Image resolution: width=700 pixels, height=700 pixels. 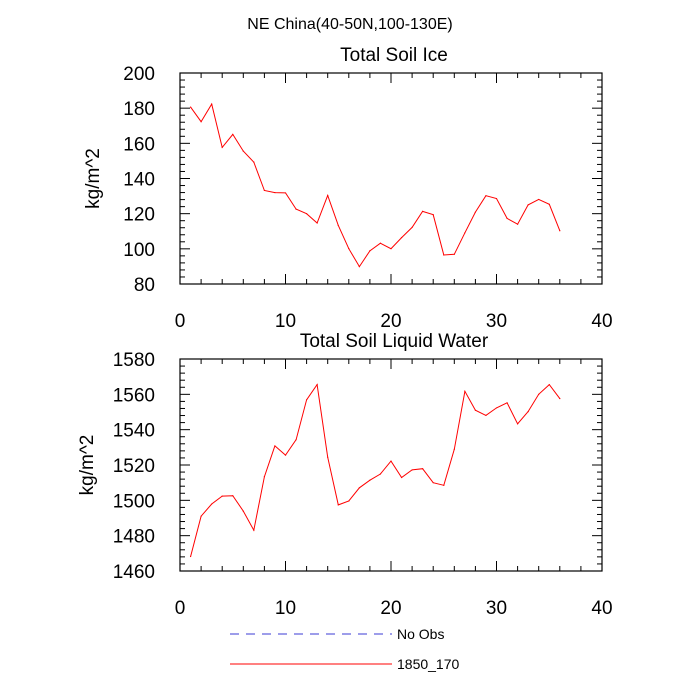 I want to click on y-tick-label: 1540, so click(x=134, y=431).